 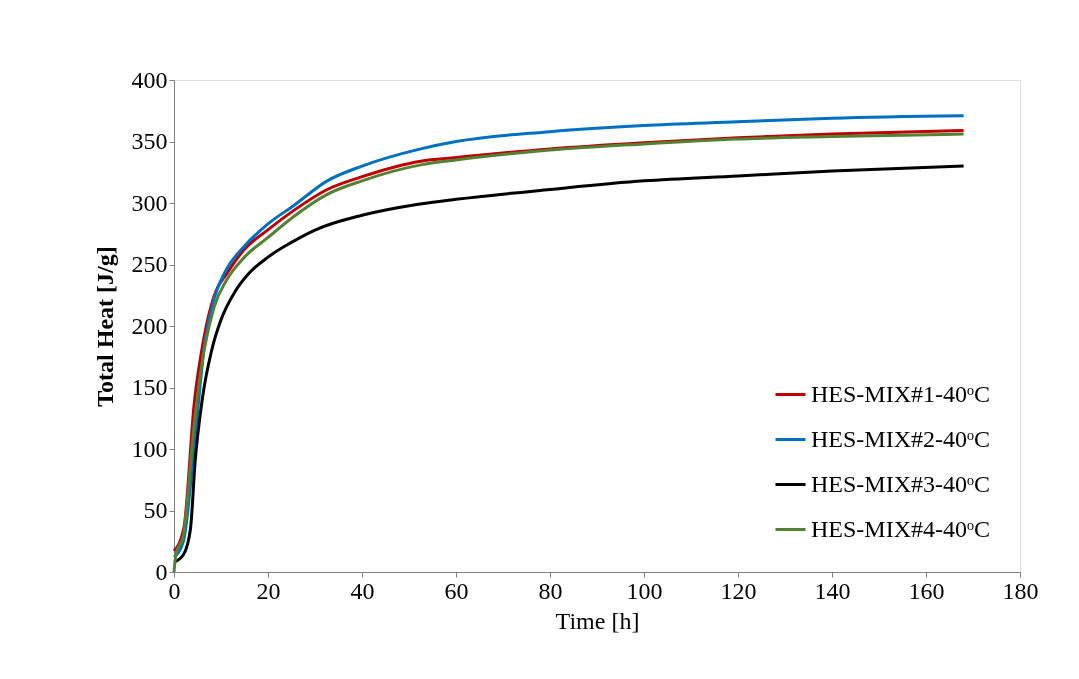 What do you see at coordinates (832, 590) in the screenshot?
I see `x-tick-label: 140` at bounding box center [832, 590].